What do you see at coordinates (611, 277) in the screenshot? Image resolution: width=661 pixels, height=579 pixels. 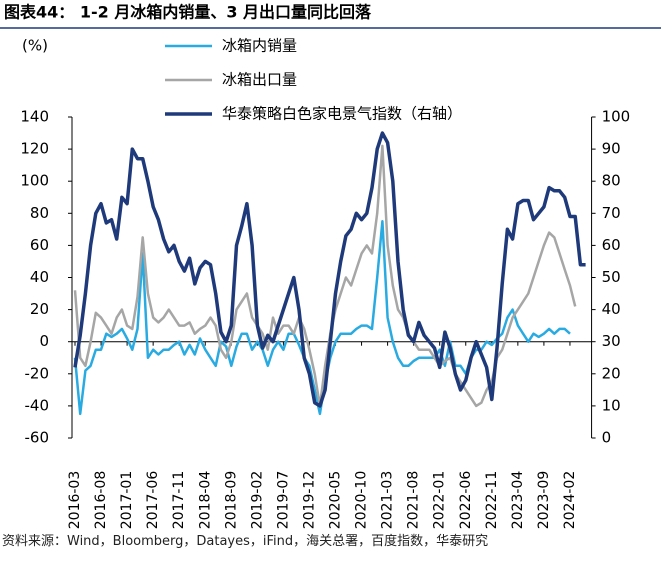 I see `y2-tick-label: 50` at bounding box center [611, 277].